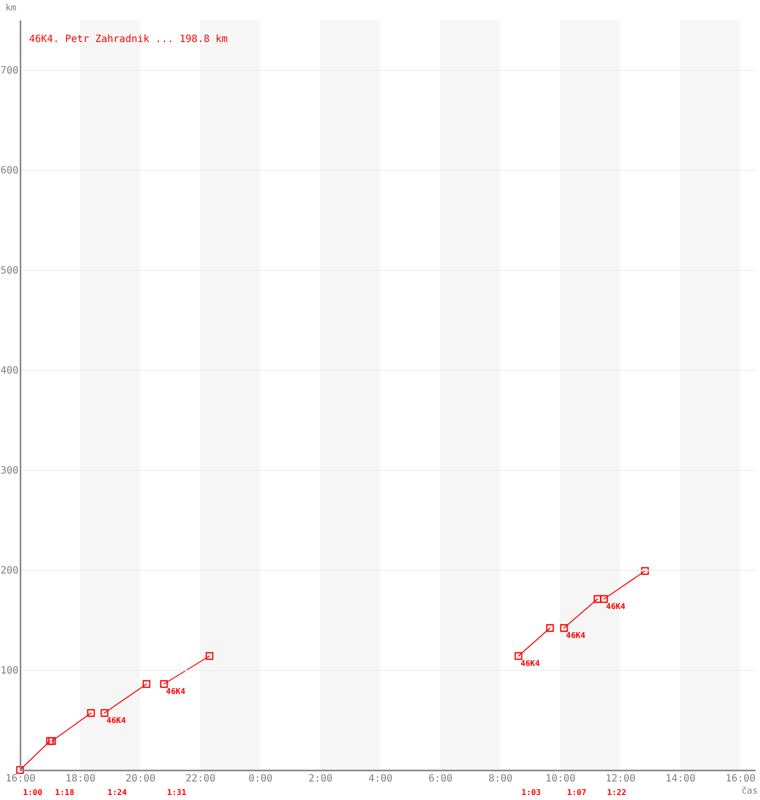  I want to click on y-axis-title: km, so click(11, 9).